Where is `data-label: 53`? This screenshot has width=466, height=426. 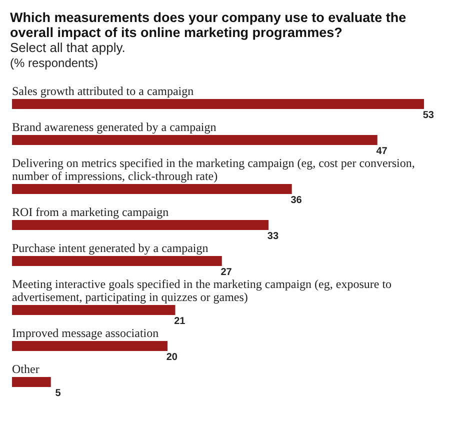 data-label: 53 is located at coordinates (428, 115).